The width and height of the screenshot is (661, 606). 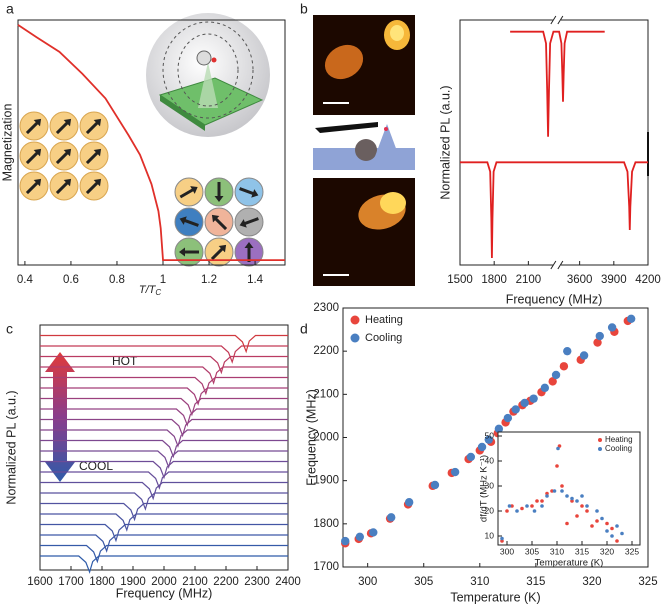 I want to click on nv-center, so click(x=386, y=129).